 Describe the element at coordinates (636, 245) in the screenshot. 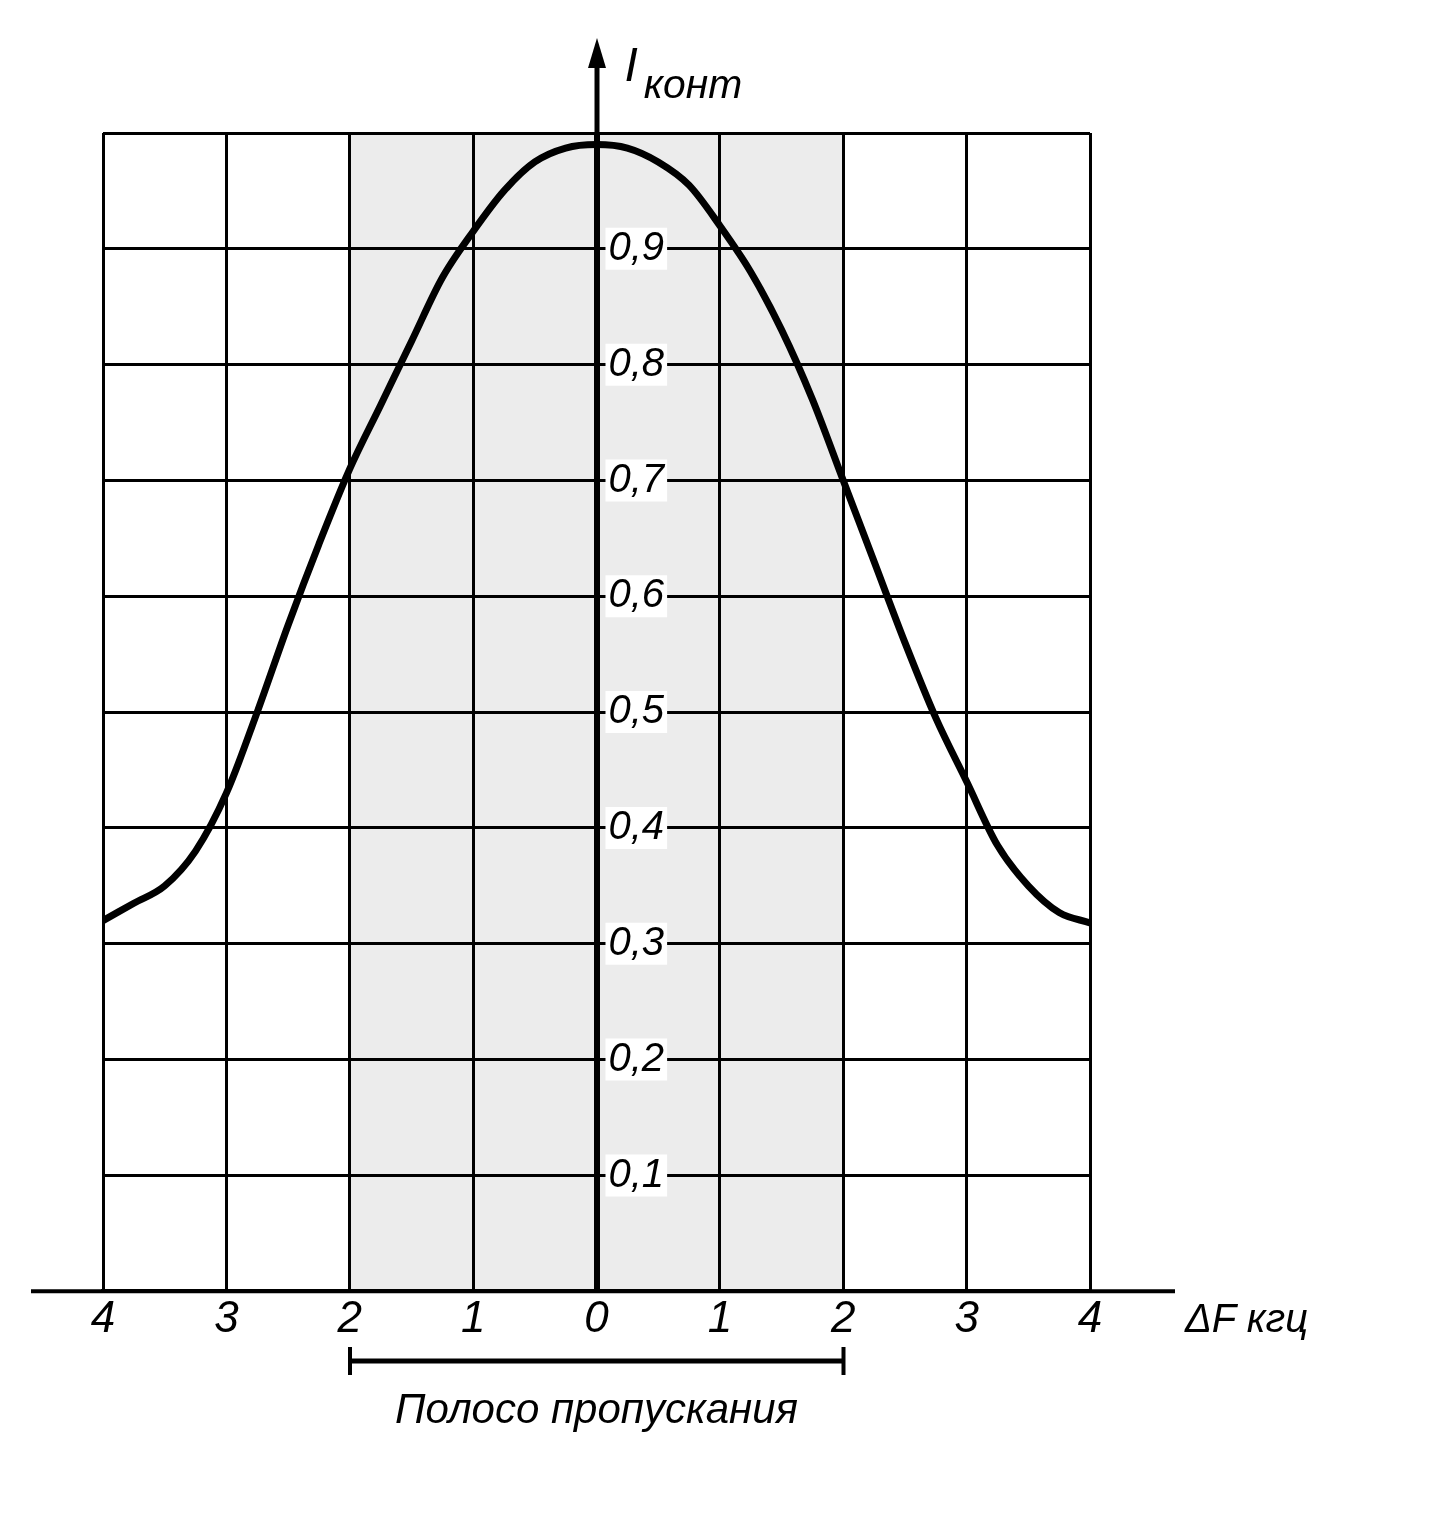

I see `y-tick-label: 0,9` at that location.